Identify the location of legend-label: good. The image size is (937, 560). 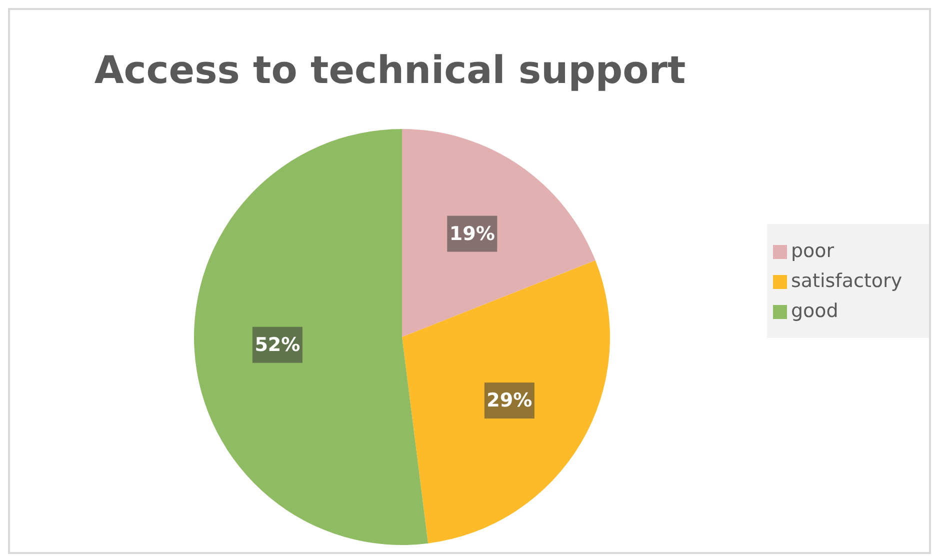
(814, 311).